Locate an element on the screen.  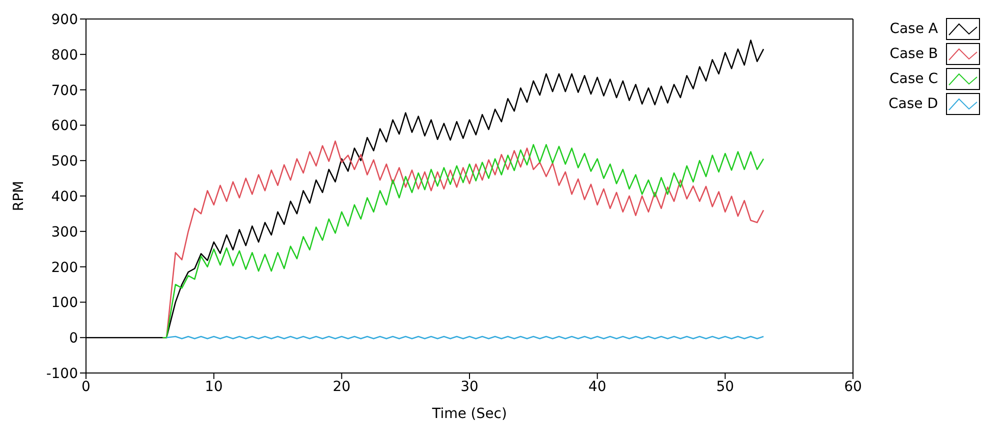
legend-label: Case B is located at coordinates (913, 54).